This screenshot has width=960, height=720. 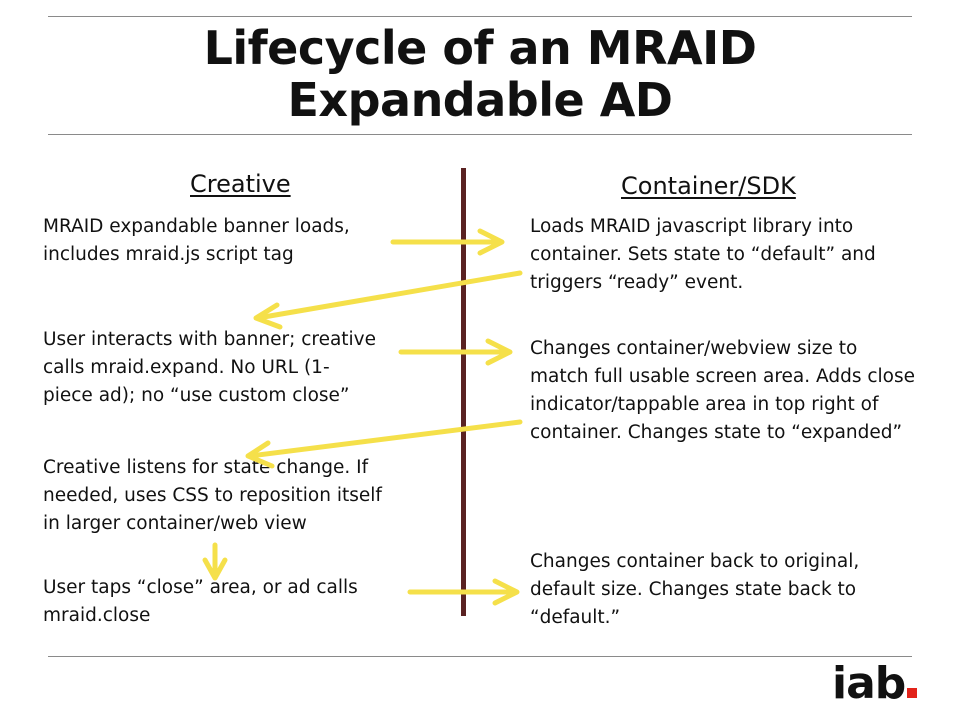 I want to click on column-divider, so click(x=463, y=392).